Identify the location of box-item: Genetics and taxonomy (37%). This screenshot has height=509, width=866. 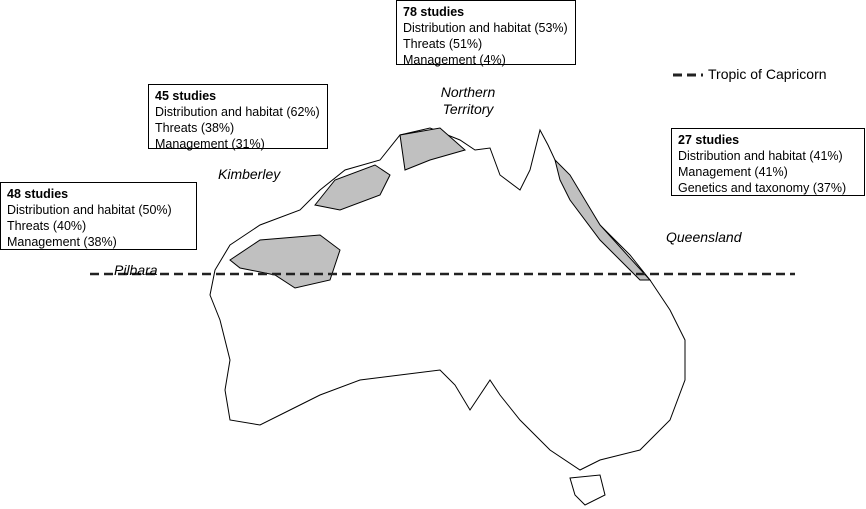
(762, 188).